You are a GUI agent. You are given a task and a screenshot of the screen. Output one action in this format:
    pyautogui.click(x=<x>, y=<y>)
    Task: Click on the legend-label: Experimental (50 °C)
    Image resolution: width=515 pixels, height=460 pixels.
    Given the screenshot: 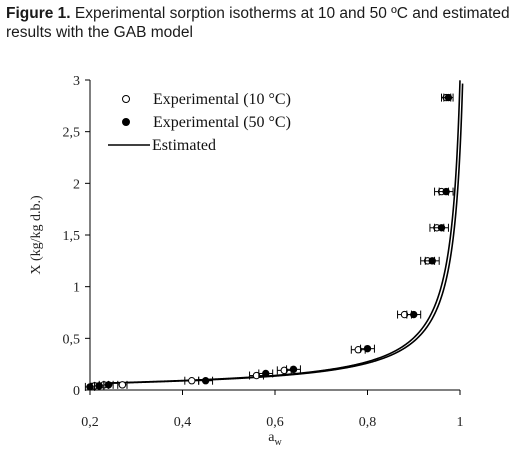 What is the action you would take?
    pyautogui.click(x=222, y=122)
    